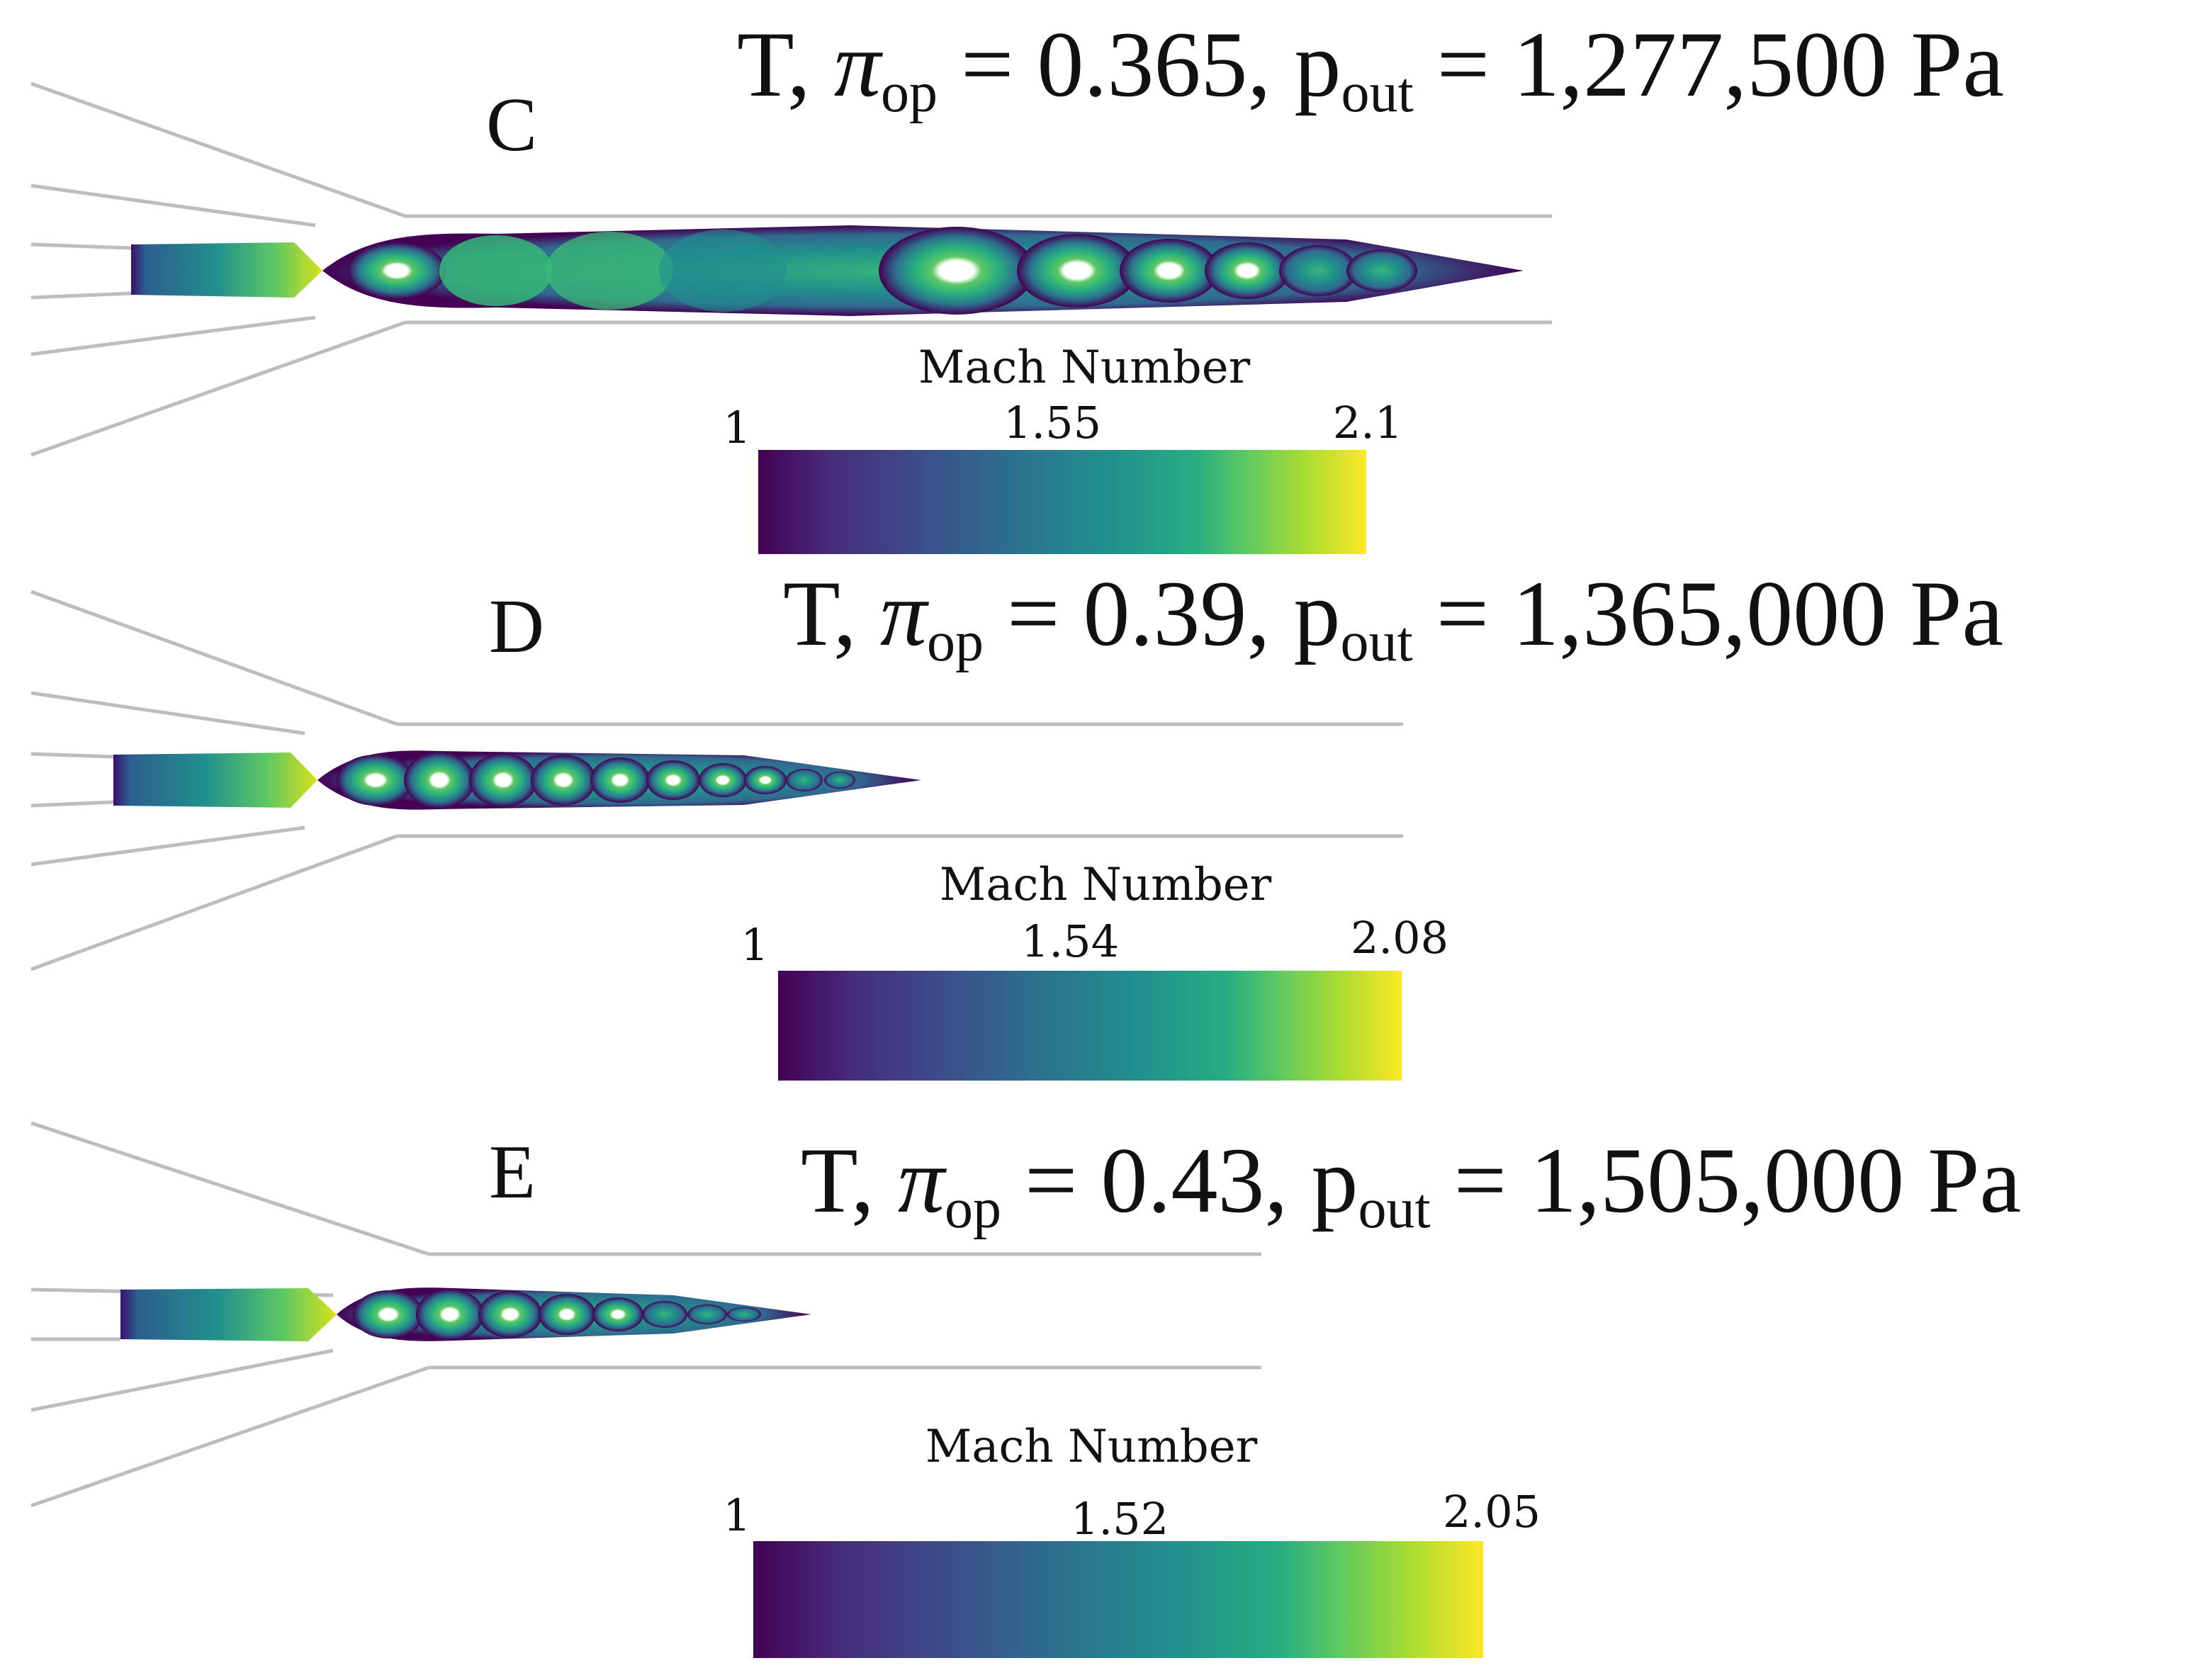 This screenshot has height=1680, width=2206. What do you see at coordinates (1090, 1026) in the screenshot?
I see `panel-d-colorbar` at bounding box center [1090, 1026].